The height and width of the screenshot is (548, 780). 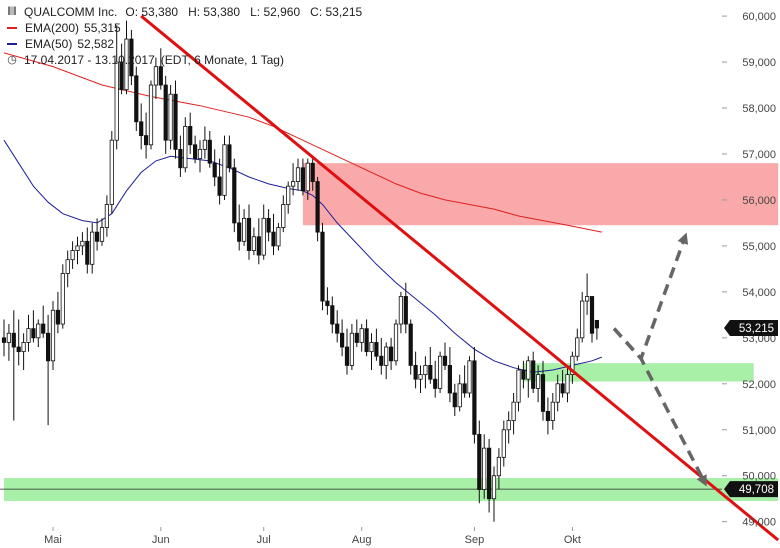 I want to click on x-tick-label: Okt, so click(x=572, y=540).